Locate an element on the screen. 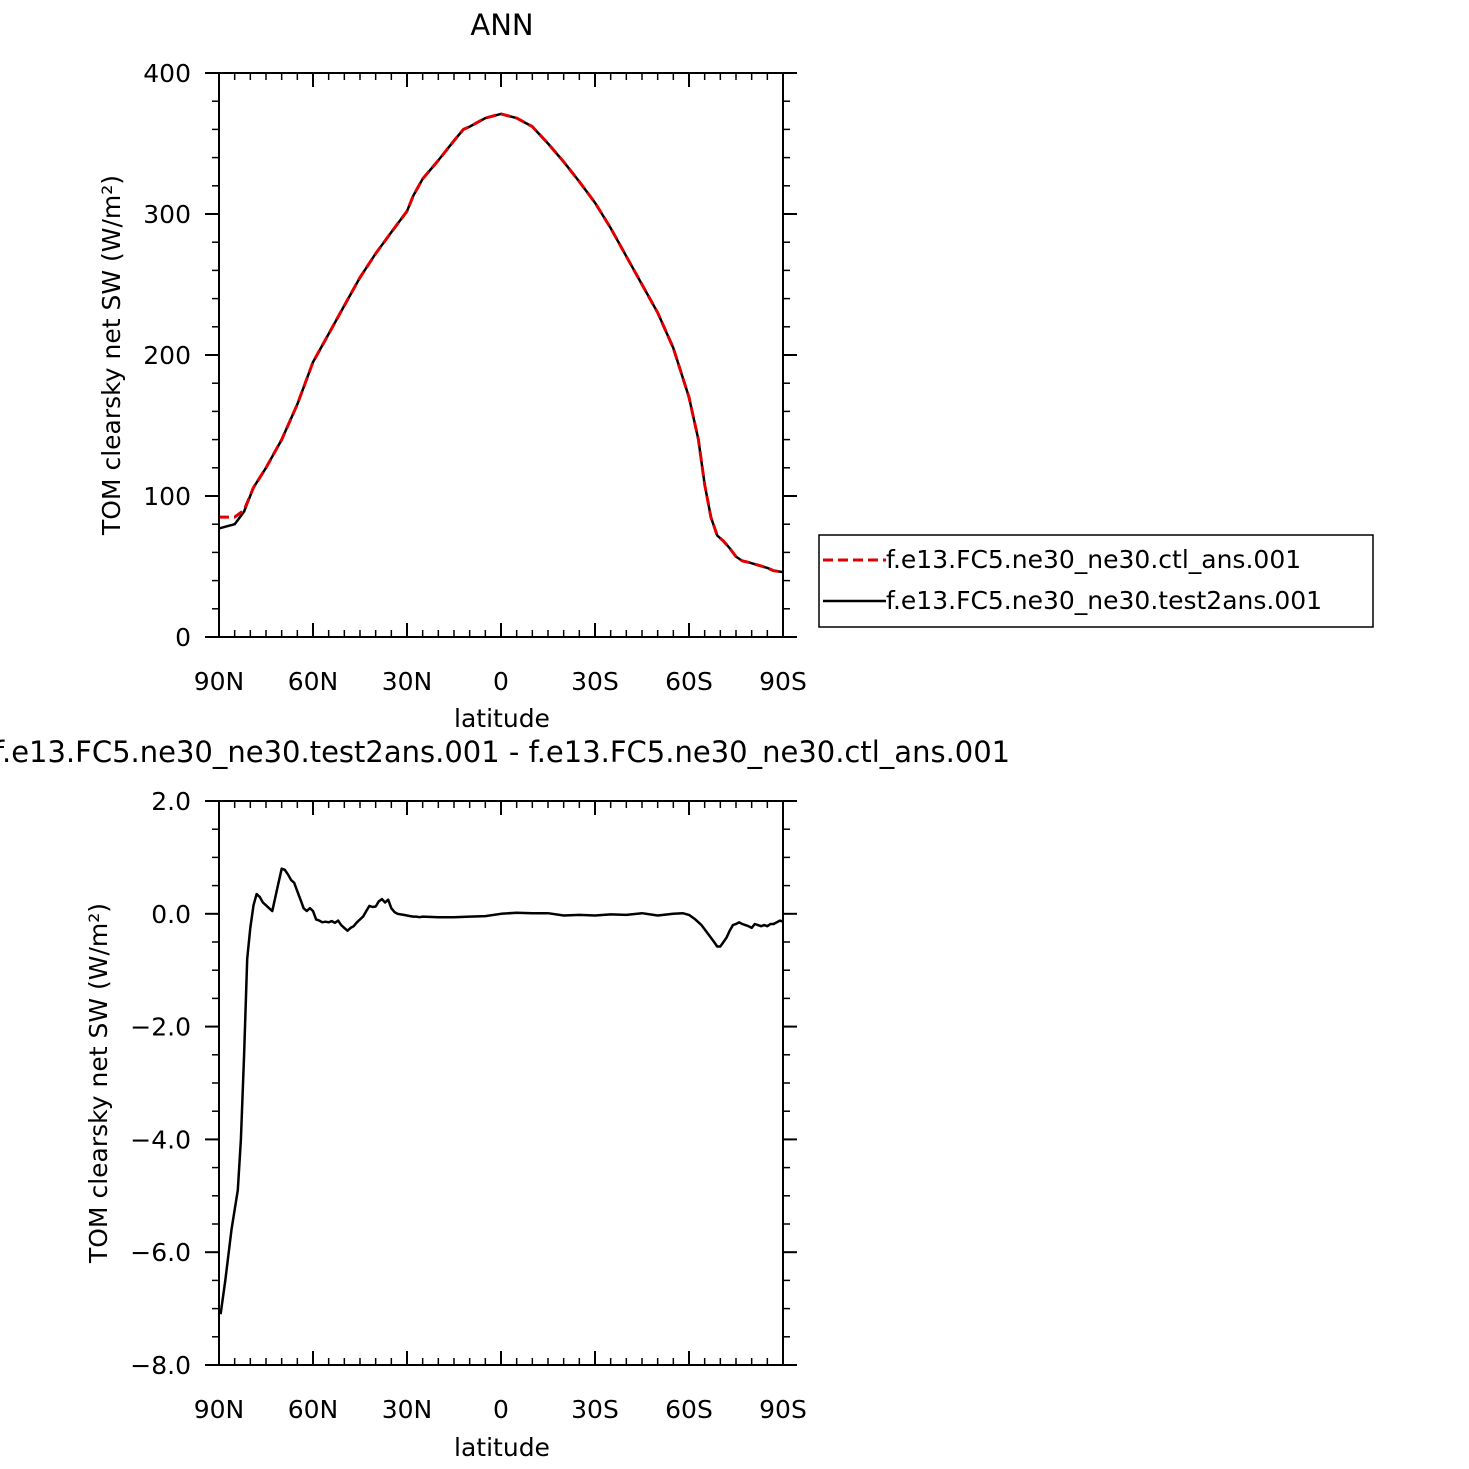 This screenshot has width=1469, height=1469. y-tick-label: 100 is located at coordinates (167, 496).